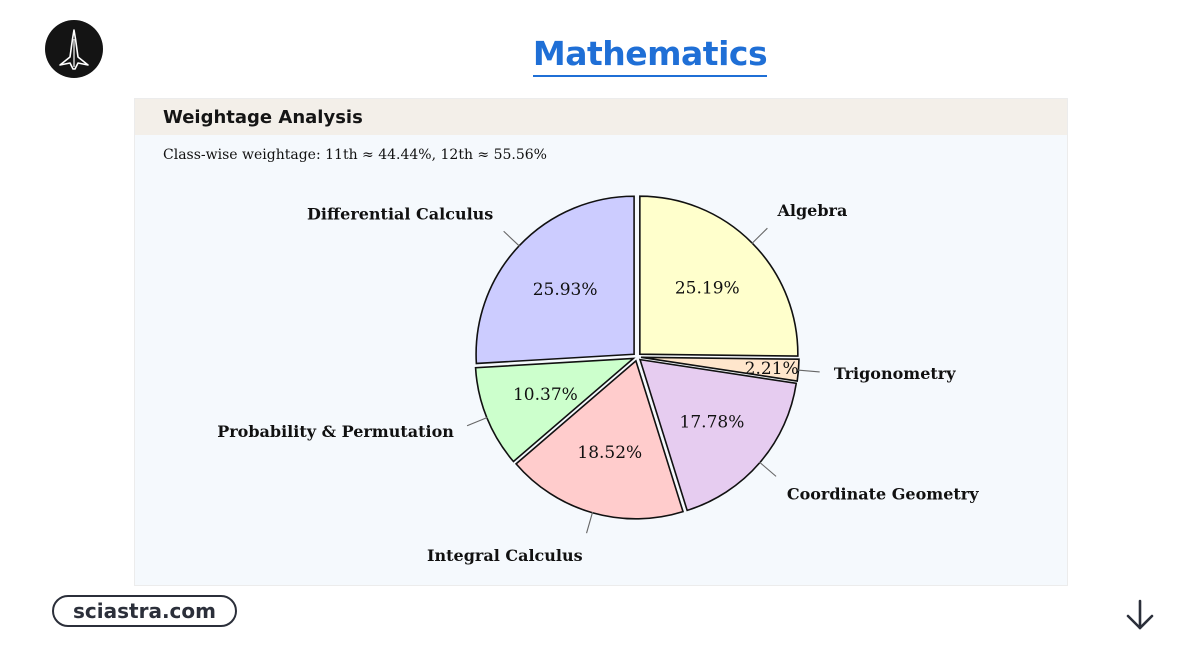 The width and height of the screenshot is (1200, 650). What do you see at coordinates (400, 213) in the screenshot?
I see `slice-label-differential-calculus: Differential Calculus` at bounding box center [400, 213].